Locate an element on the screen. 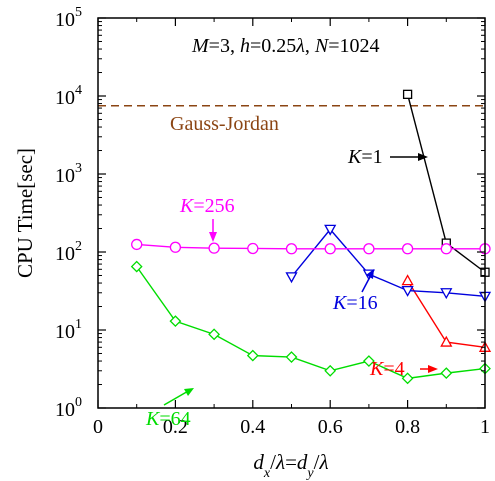 The width and height of the screenshot is (495, 481). arrowhead-k64 is located at coordinates (189, 392).